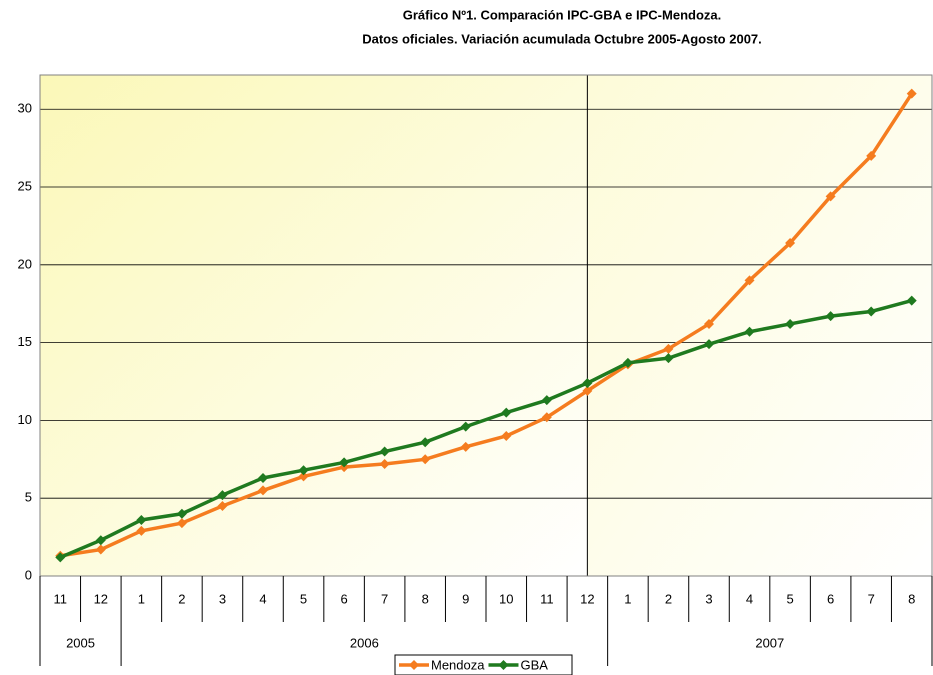 The height and width of the screenshot is (675, 933). Describe the element at coordinates (25, 419) in the screenshot. I see `y-tick-label: 10` at that location.